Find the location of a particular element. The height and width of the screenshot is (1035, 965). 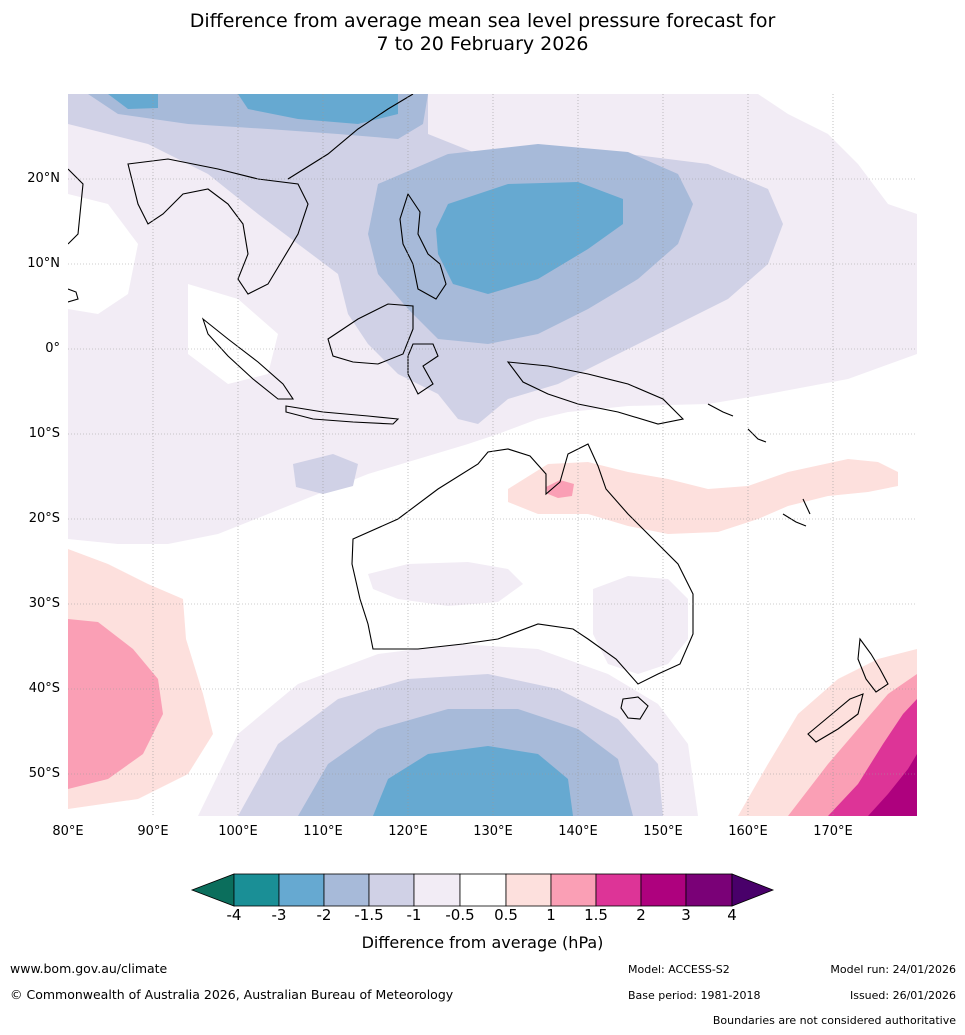

coastline-india is located at coordinates (76, 206).